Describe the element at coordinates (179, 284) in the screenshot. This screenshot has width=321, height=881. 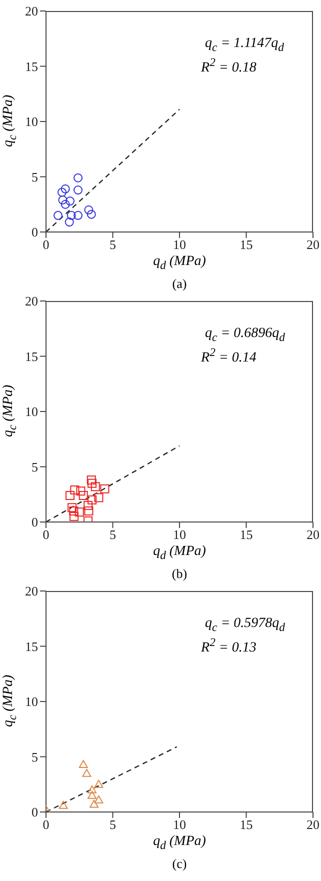
I see `text: (a)` at that location.